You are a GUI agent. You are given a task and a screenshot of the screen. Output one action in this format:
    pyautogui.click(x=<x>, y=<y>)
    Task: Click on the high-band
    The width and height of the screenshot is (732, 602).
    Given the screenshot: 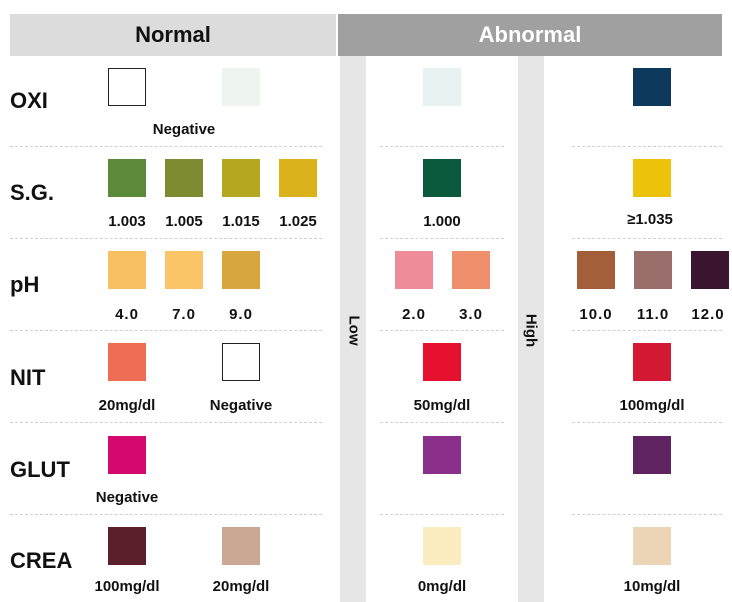 What is the action you would take?
    pyautogui.click(x=531, y=329)
    